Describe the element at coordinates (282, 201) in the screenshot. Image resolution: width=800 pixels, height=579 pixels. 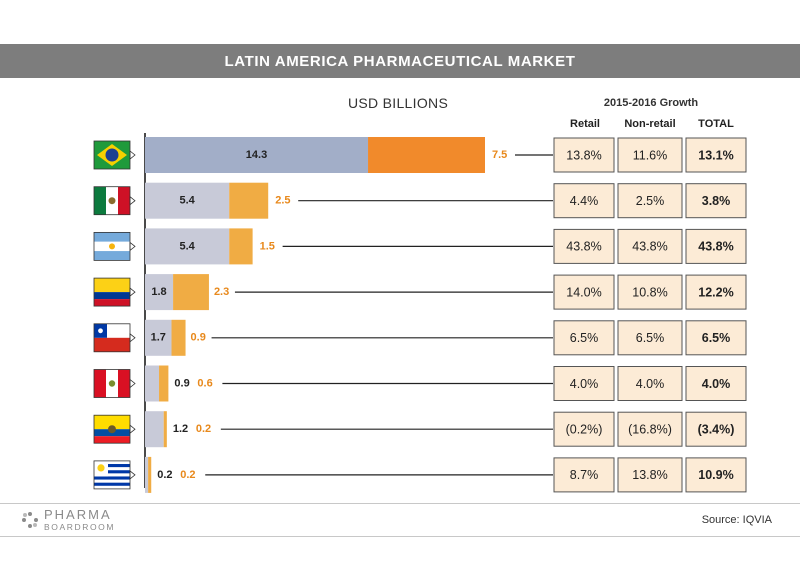
I see `value-label-nonretail: 2.5` at that location.